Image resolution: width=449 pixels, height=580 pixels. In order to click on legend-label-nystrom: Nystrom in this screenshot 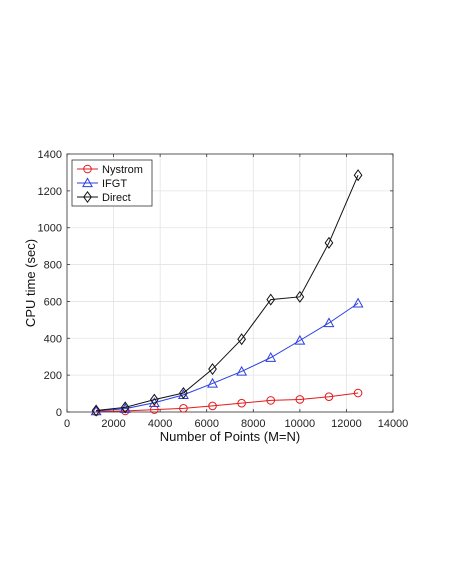, I will do `click(122, 170)`.